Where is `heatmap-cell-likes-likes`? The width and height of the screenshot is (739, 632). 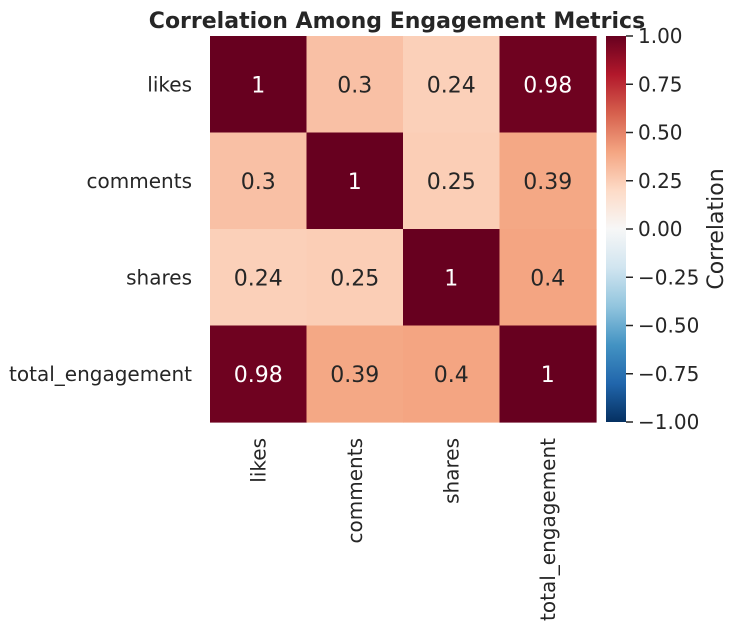
heatmap-cell-likes-likes is located at coordinates (259, 85).